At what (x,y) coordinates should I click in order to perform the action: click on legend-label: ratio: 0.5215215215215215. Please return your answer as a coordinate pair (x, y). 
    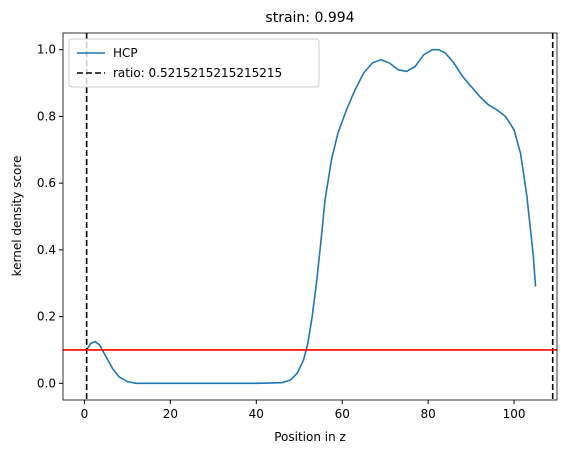
    Looking at the image, I should click on (197, 73).